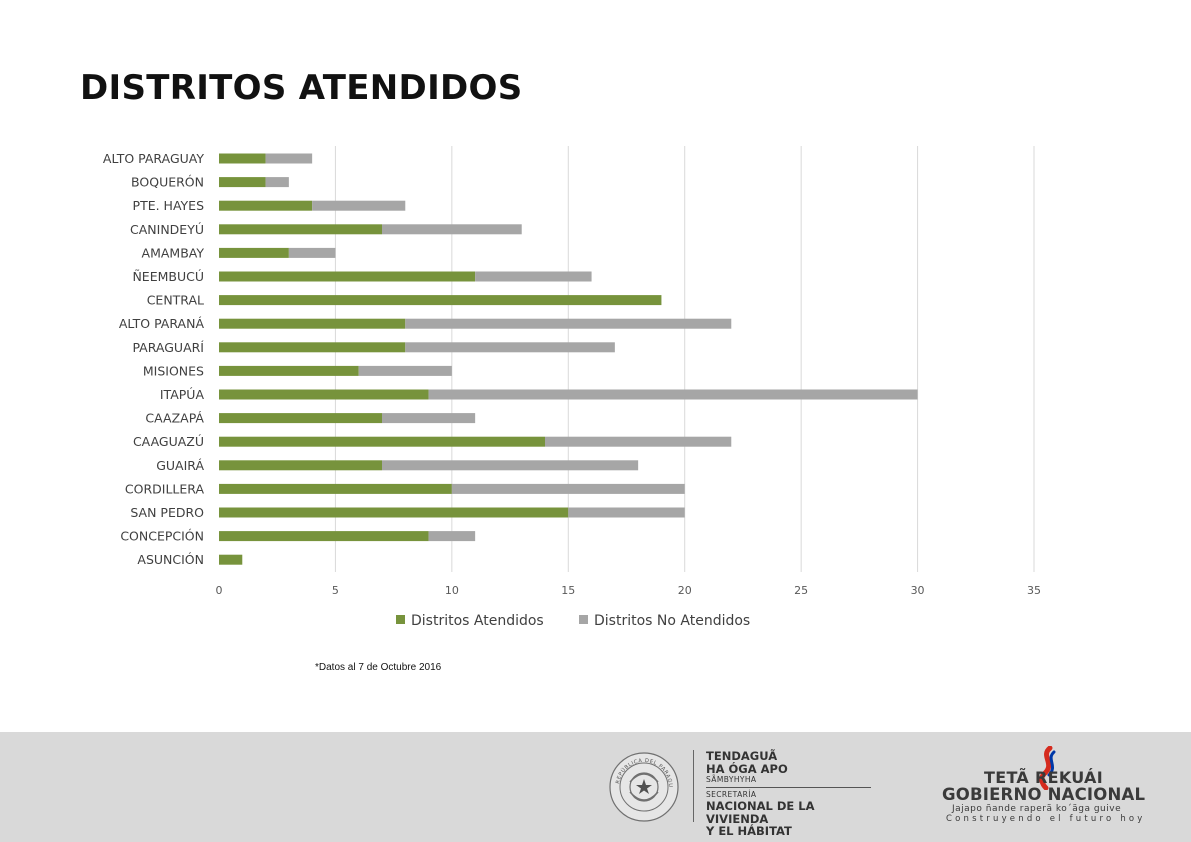 The height and width of the screenshot is (842, 1191). What do you see at coordinates (583, 619) in the screenshot?
I see `legend-swatch-not-attended` at bounding box center [583, 619].